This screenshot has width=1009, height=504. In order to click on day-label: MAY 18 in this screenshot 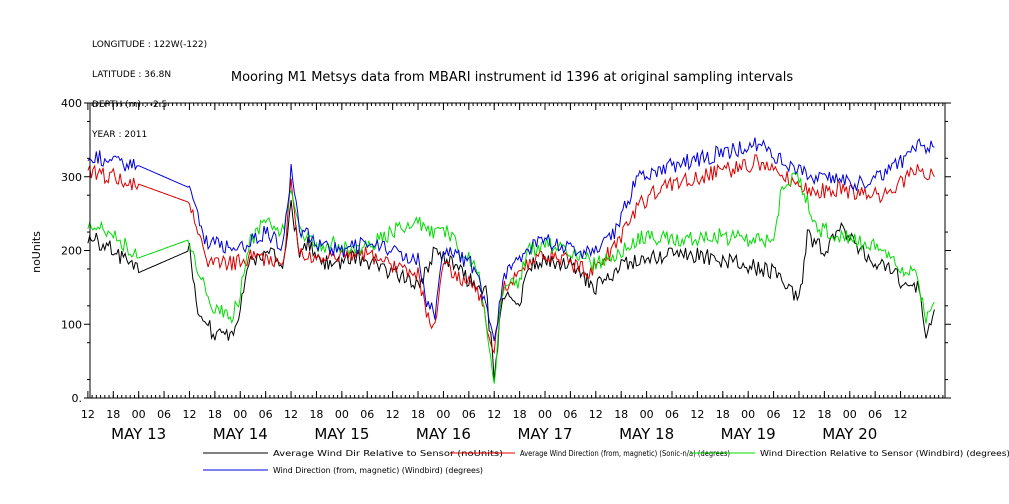, I will do `click(646, 434)`.